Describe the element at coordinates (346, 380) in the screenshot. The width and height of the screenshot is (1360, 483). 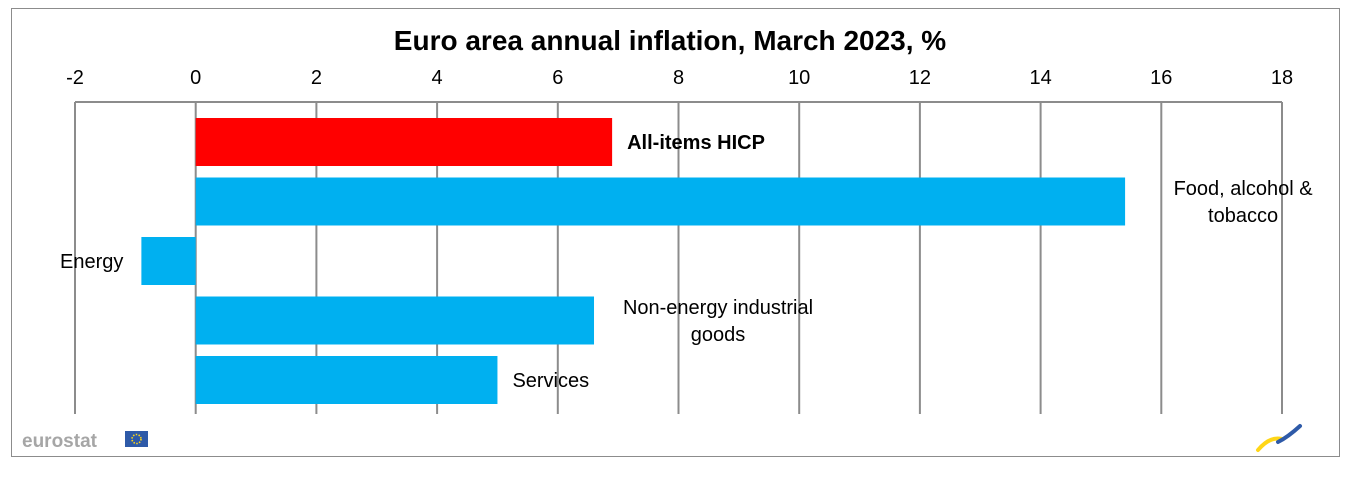
I see `bar-services` at that location.